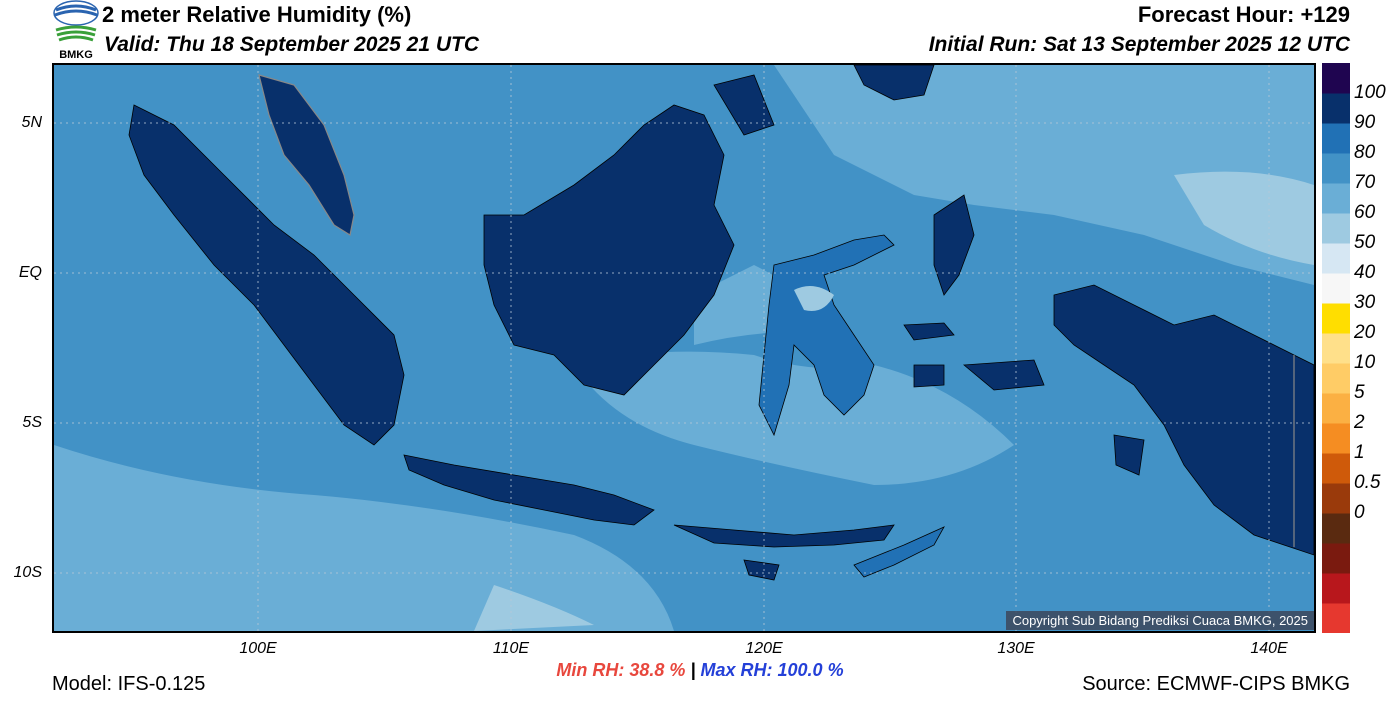 The width and height of the screenshot is (1400, 709). Describe the element at coordinates (511, 648) in the screenshot. I see `lon-label-110e: 110E` at that location.